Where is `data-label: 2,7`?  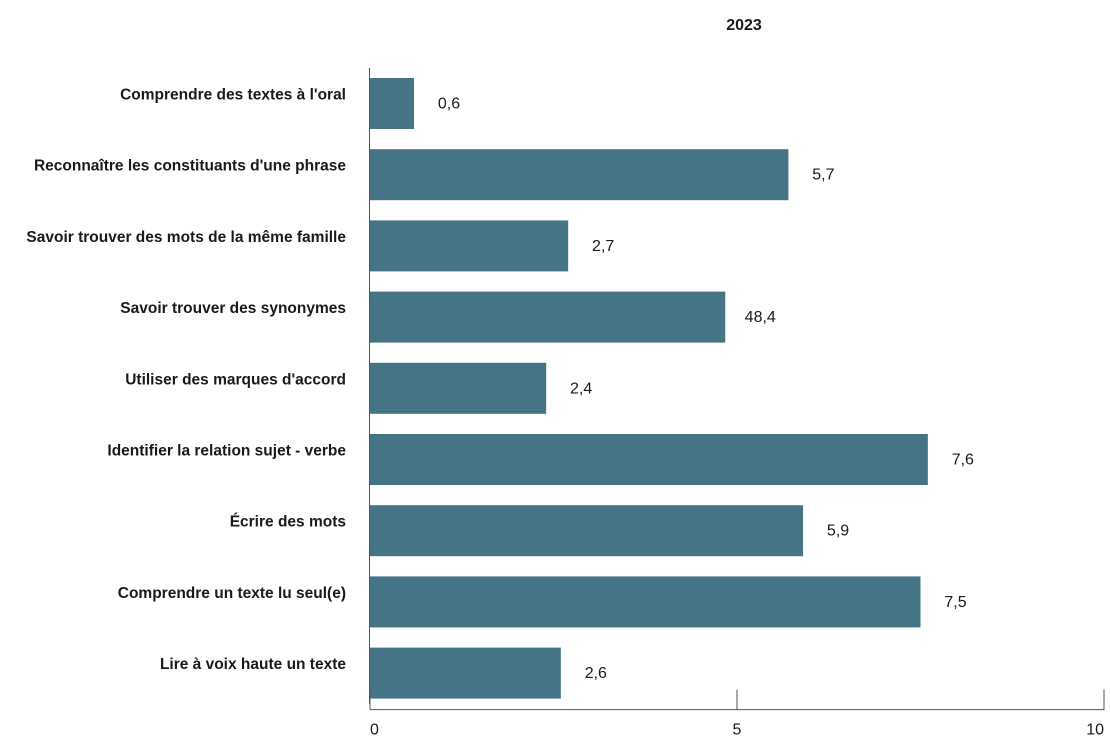 data-label: 2,7 is located at coordinates (603, 246).